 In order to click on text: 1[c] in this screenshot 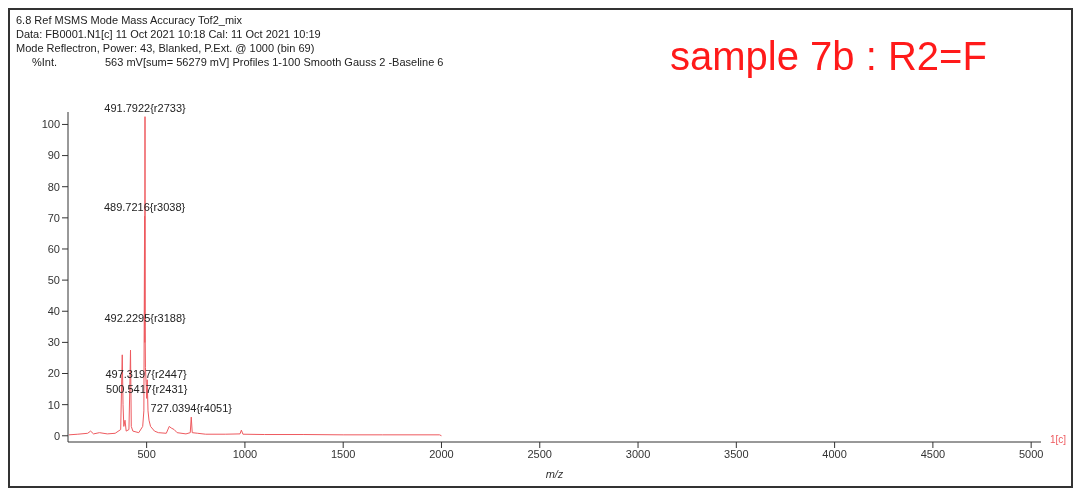, I will do `click(1058, 439)`.